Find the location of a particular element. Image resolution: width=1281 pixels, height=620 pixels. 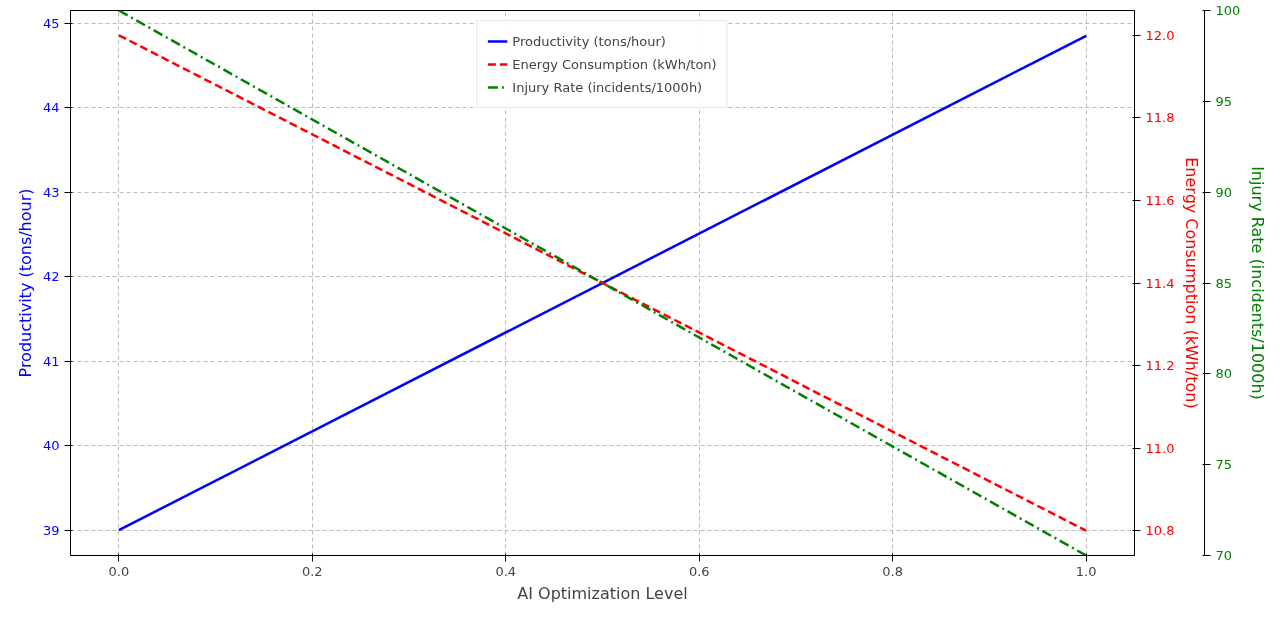

y3-tick-label: 75 is located at coordinates (1224, 465).